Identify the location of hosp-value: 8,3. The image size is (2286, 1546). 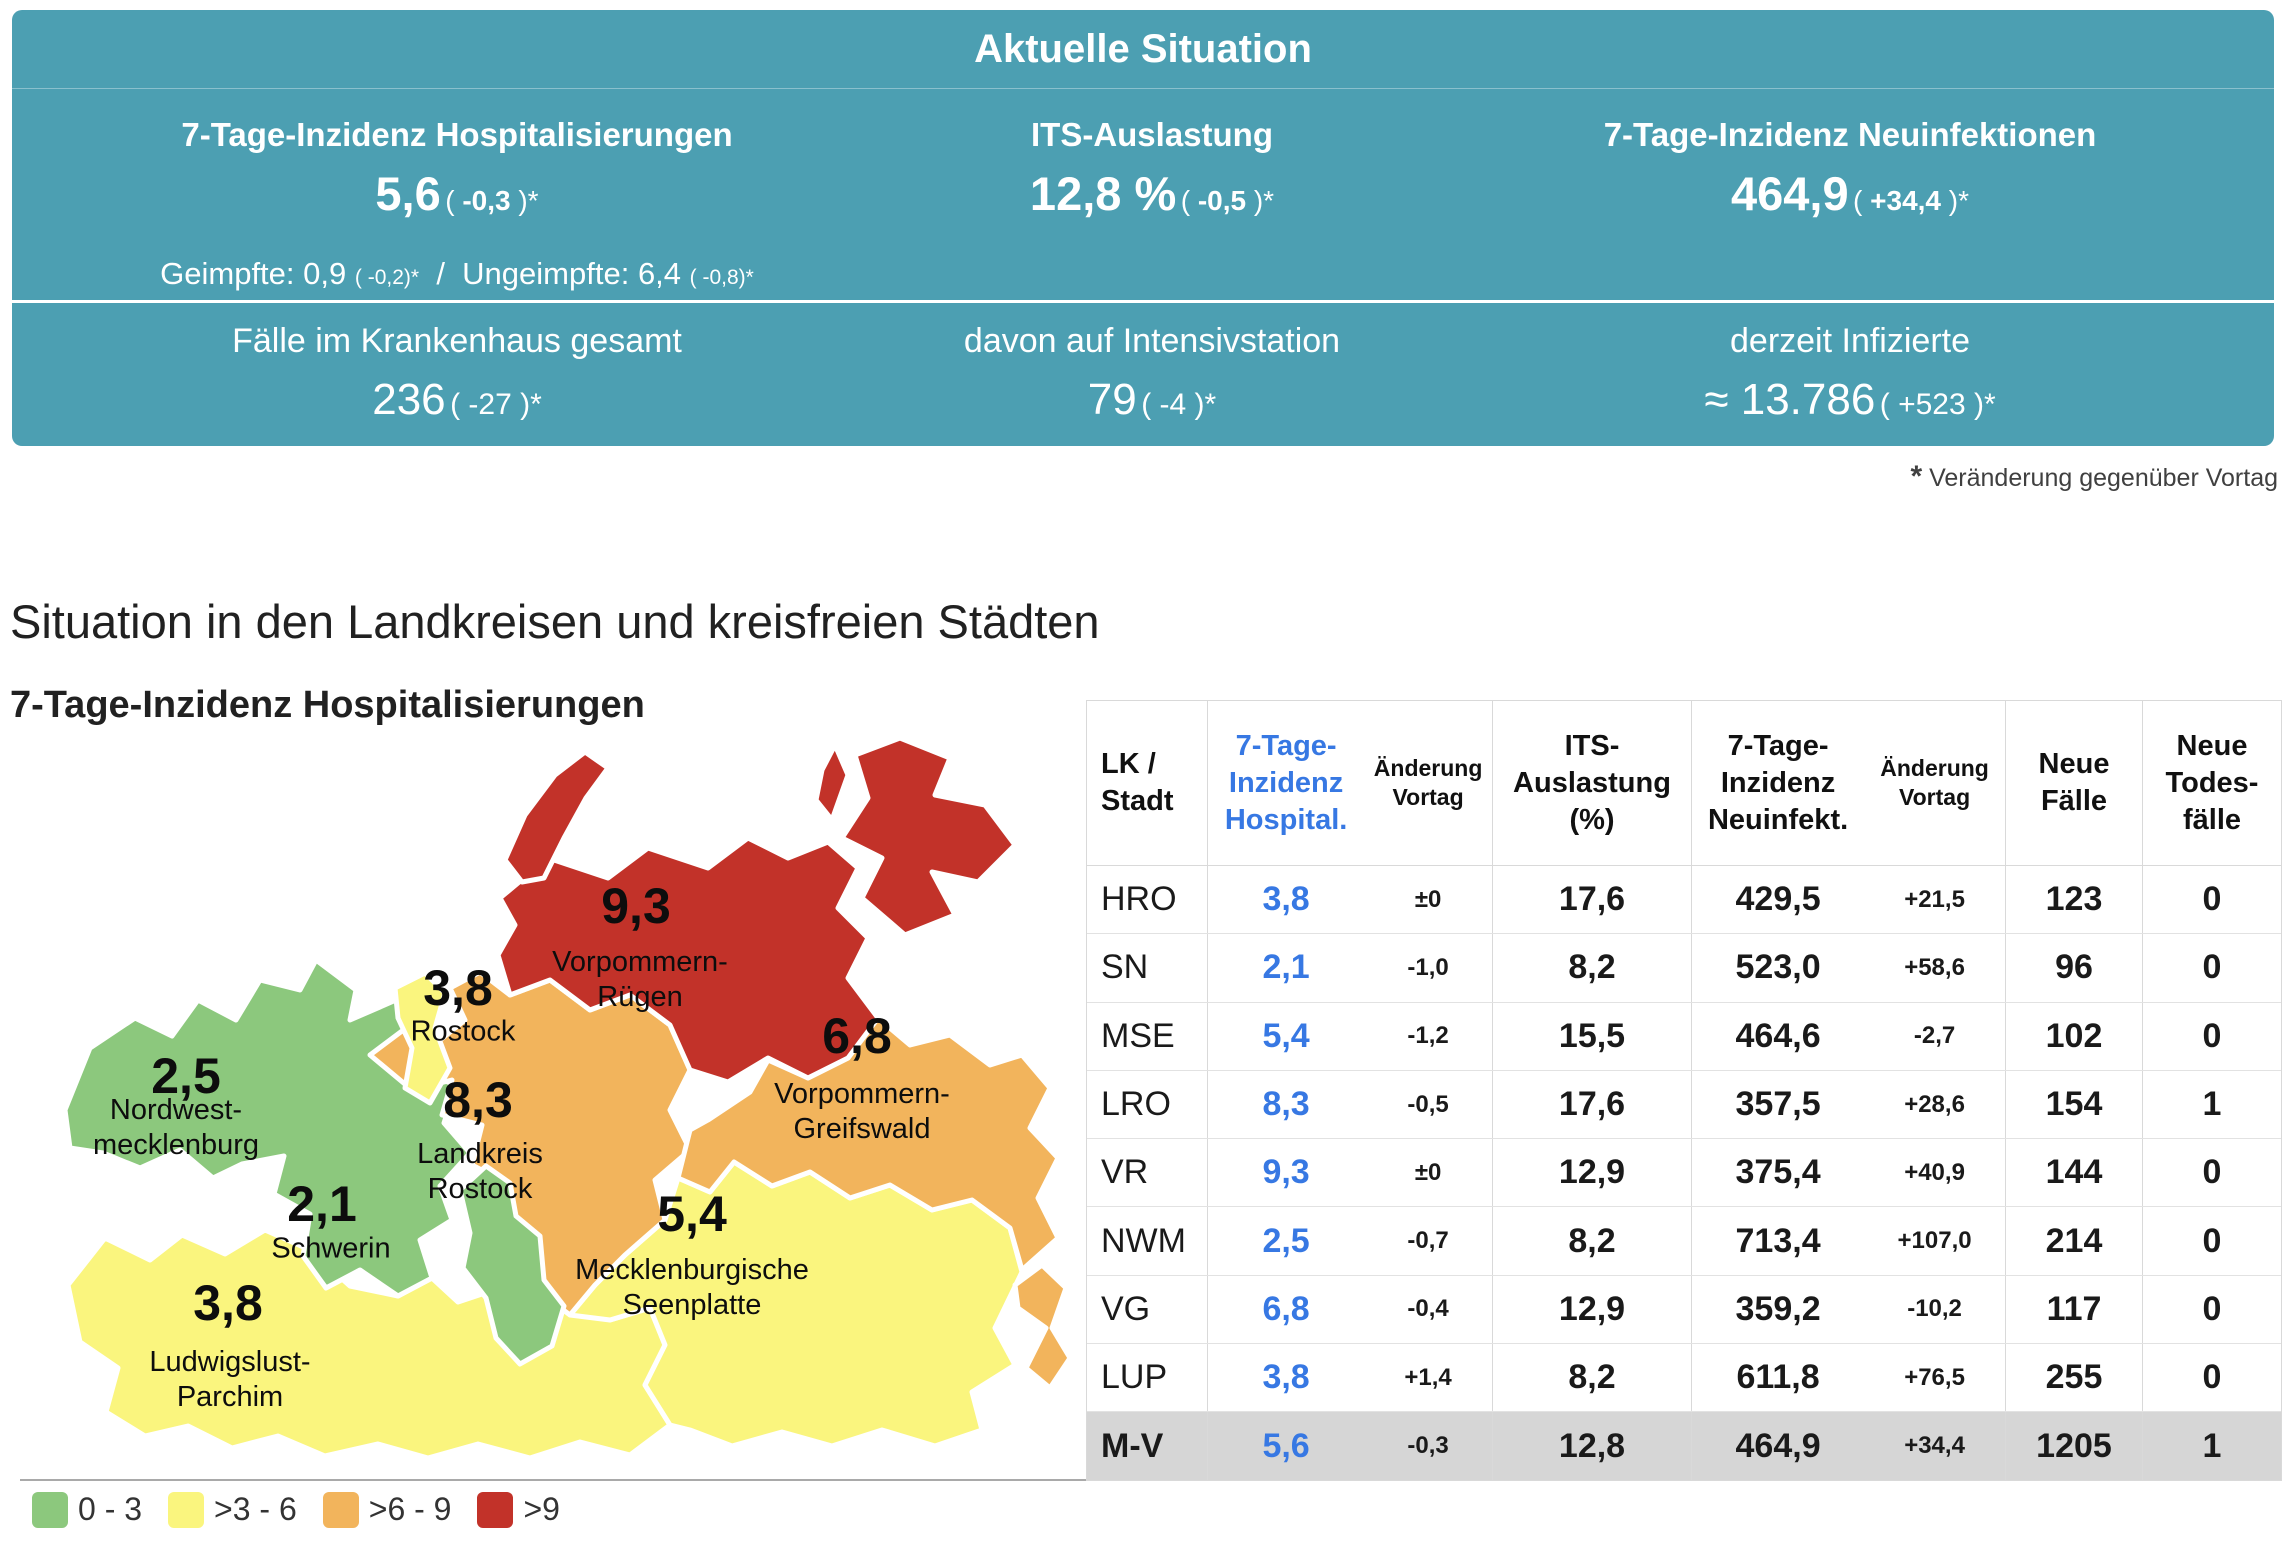
(1286, 1104).